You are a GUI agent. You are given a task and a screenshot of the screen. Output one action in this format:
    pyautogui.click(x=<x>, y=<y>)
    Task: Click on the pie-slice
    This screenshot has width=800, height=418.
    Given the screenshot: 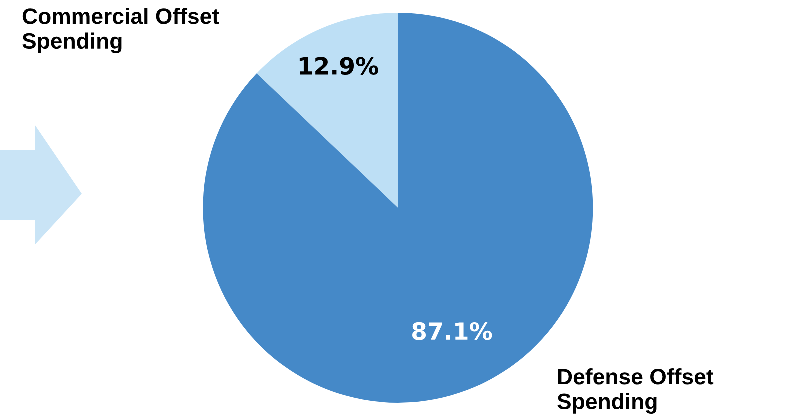 What is the action you would take?
    pyautogui.click(x=327, y=110)
    